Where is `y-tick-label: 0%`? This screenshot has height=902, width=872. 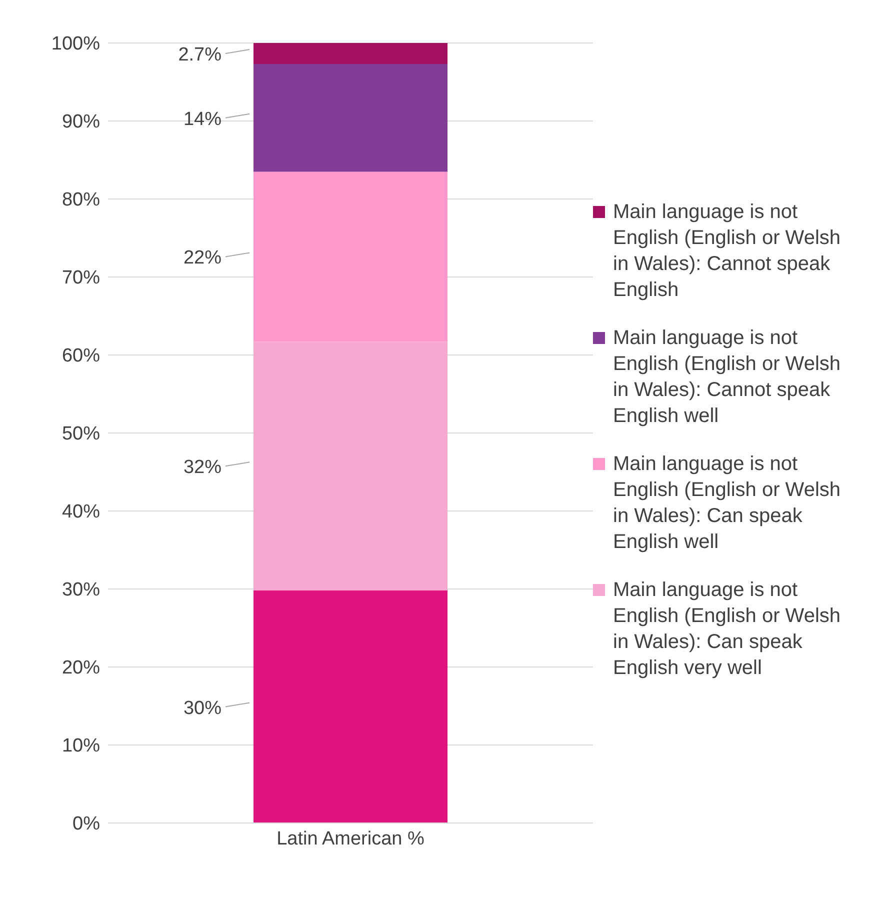
y-tick-label: 0% is located at coordinates (86, 824).